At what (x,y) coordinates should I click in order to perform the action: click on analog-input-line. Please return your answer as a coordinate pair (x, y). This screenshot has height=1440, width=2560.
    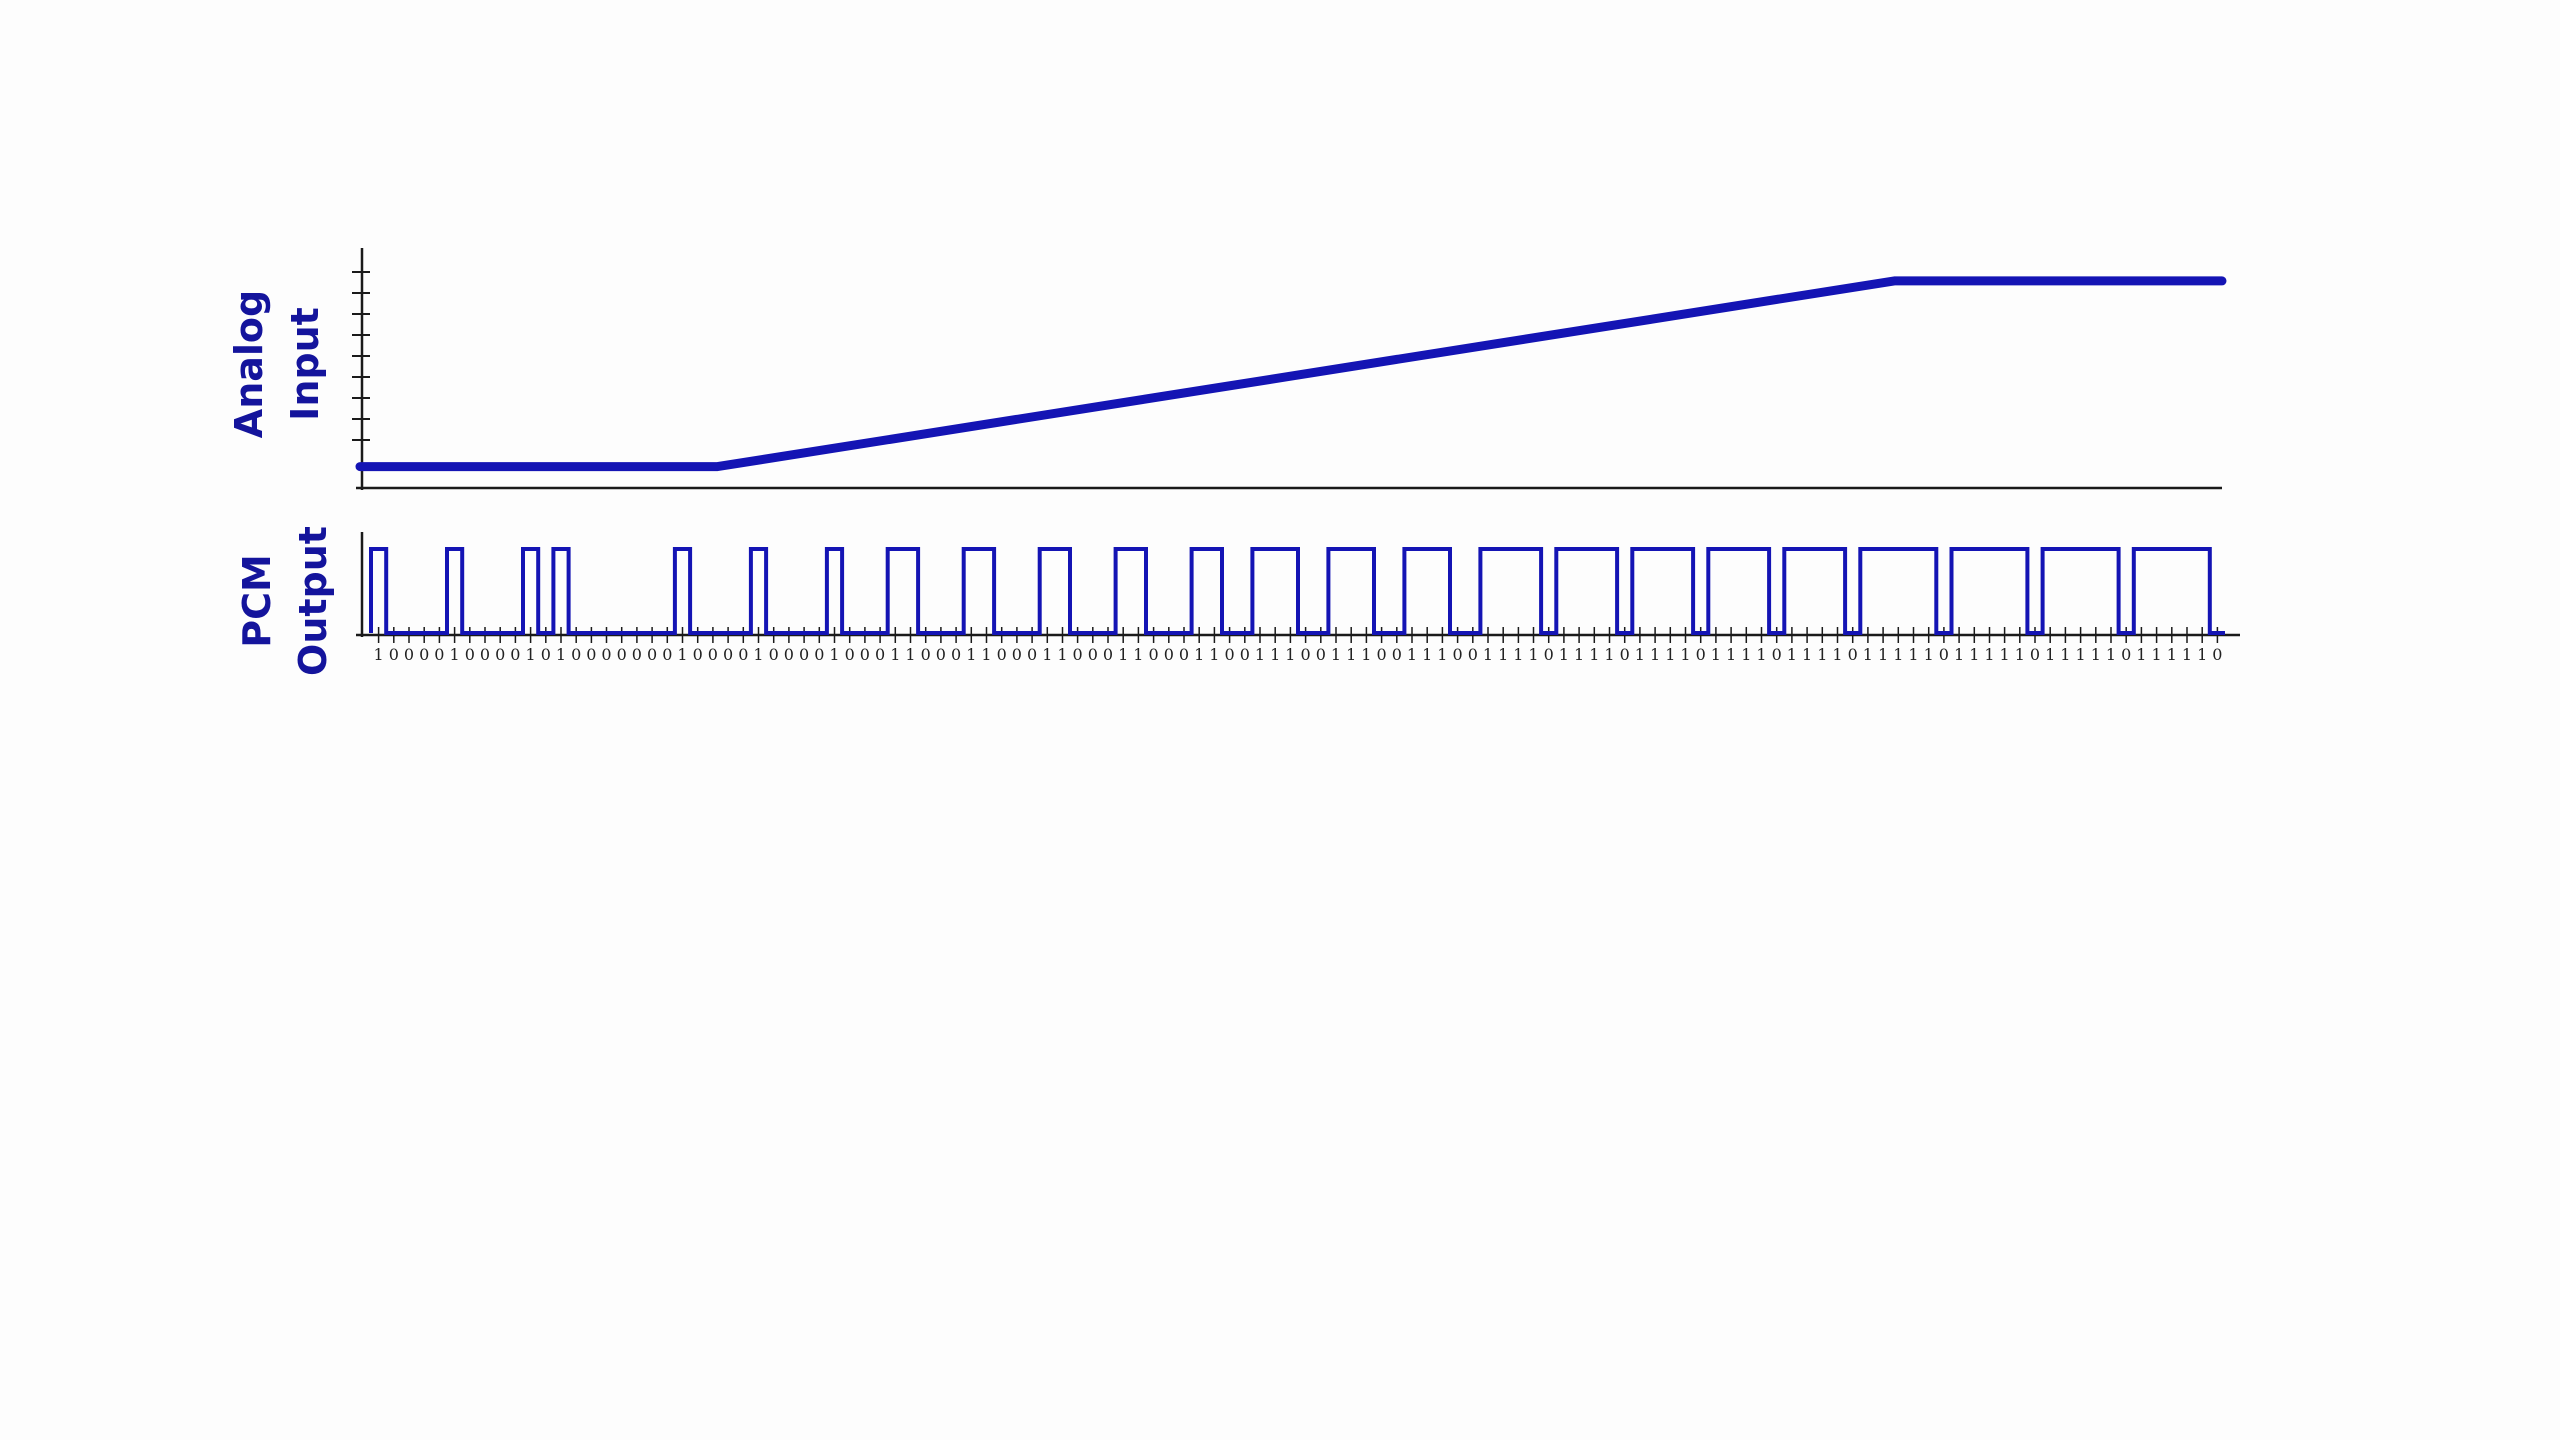
    Looking at the image, I should click on (1291, 374).